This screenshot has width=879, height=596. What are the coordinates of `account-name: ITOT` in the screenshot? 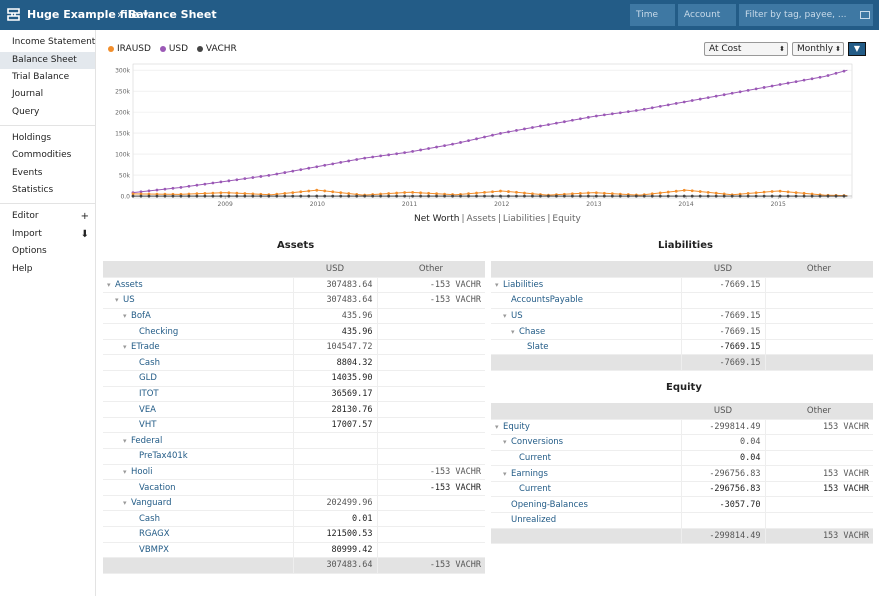 It's located at (149, 393).